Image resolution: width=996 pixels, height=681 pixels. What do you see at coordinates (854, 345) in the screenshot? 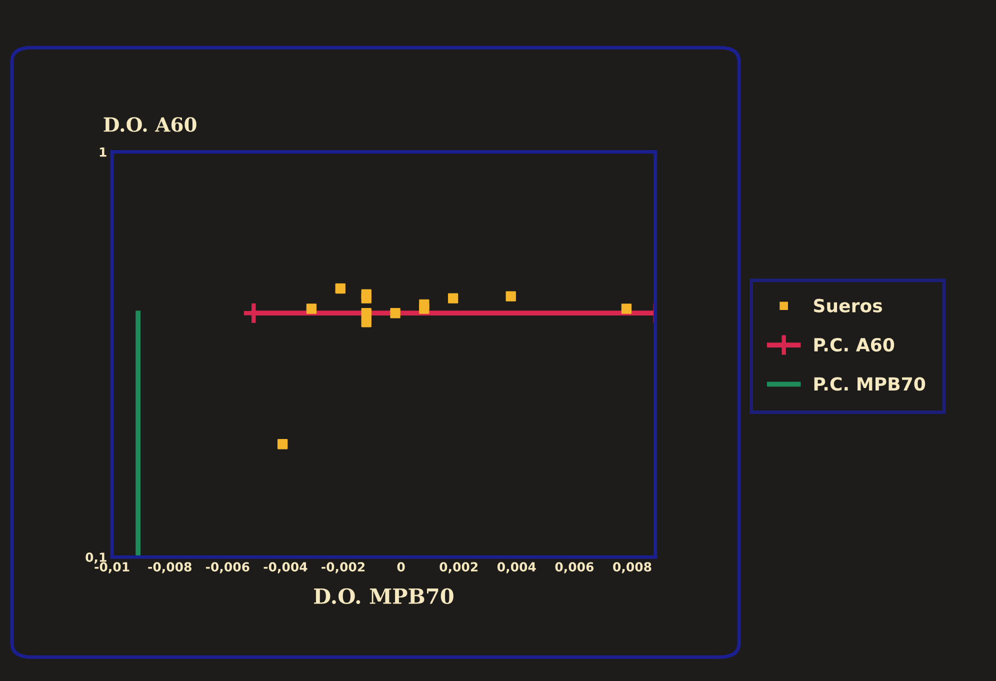
I see `legend-label: P.C. A60` at bounding box center [854, 345].